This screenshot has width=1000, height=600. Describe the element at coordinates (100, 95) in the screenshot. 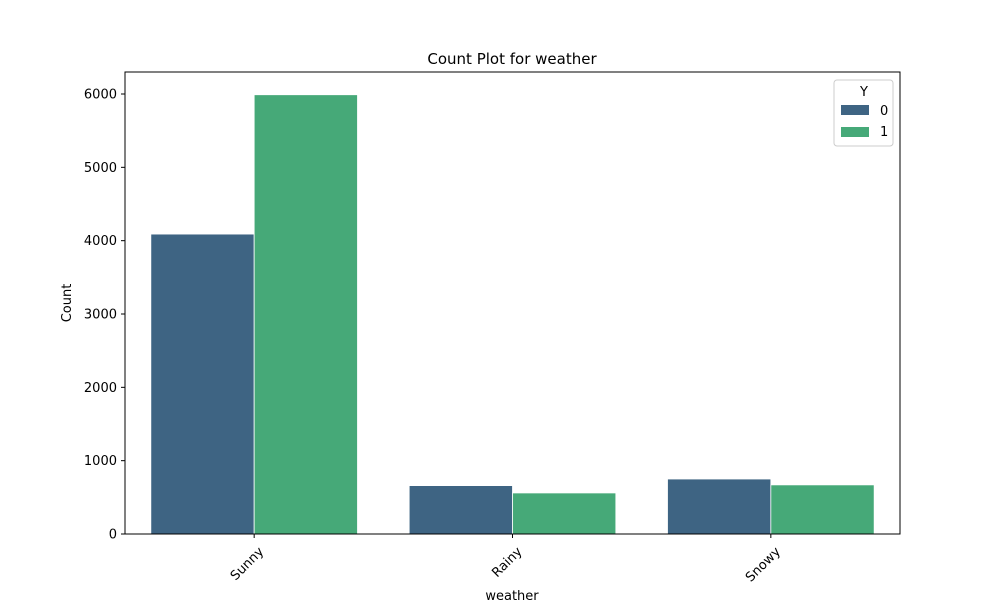

I see `y-tick-label: 6000` at that location.